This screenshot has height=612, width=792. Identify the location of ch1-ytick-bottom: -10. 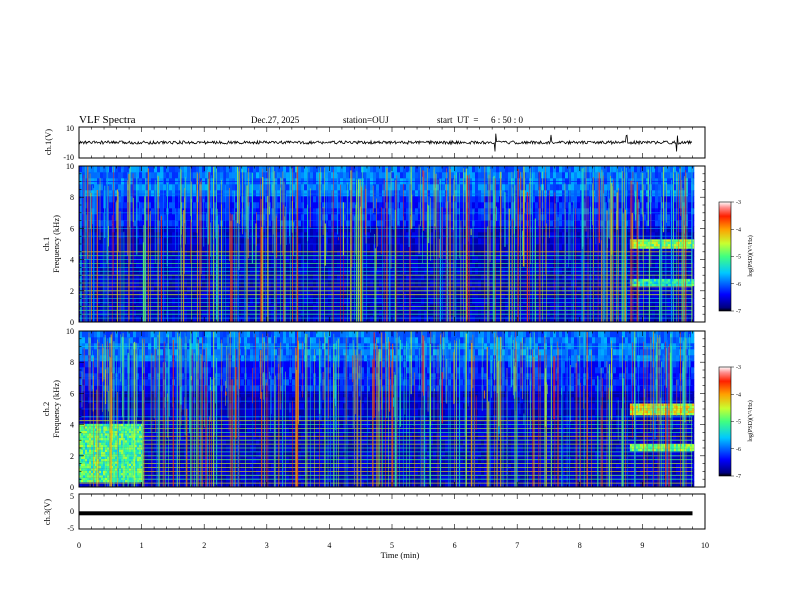
(68, 157).